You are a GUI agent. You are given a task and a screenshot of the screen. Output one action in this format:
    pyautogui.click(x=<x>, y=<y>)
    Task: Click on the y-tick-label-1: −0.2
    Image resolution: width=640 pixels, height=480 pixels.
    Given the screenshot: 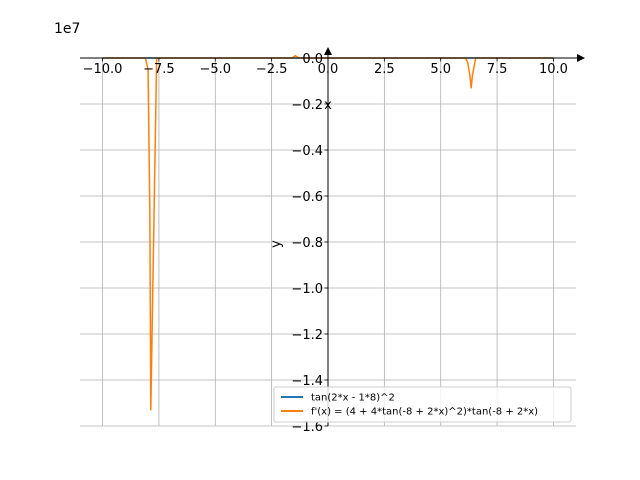 What is the action you would take?
    pyautogui.click(x=307, y=105)
    